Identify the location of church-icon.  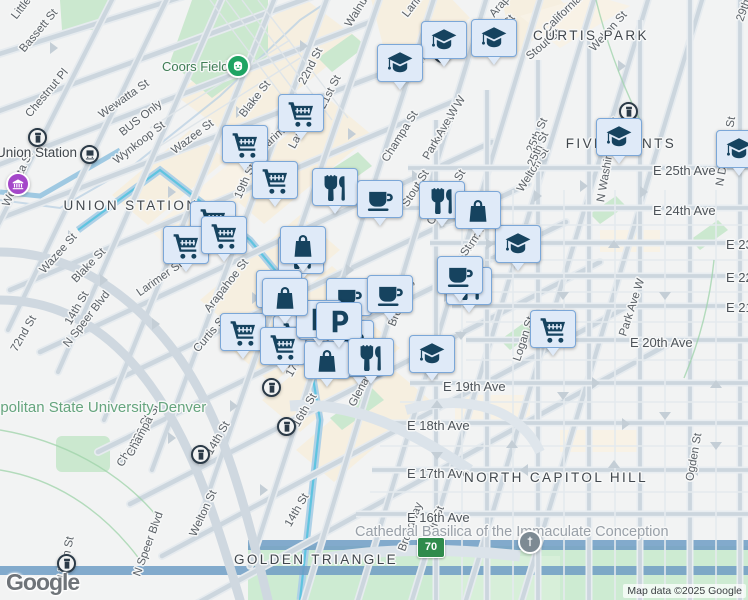
(530, 542).